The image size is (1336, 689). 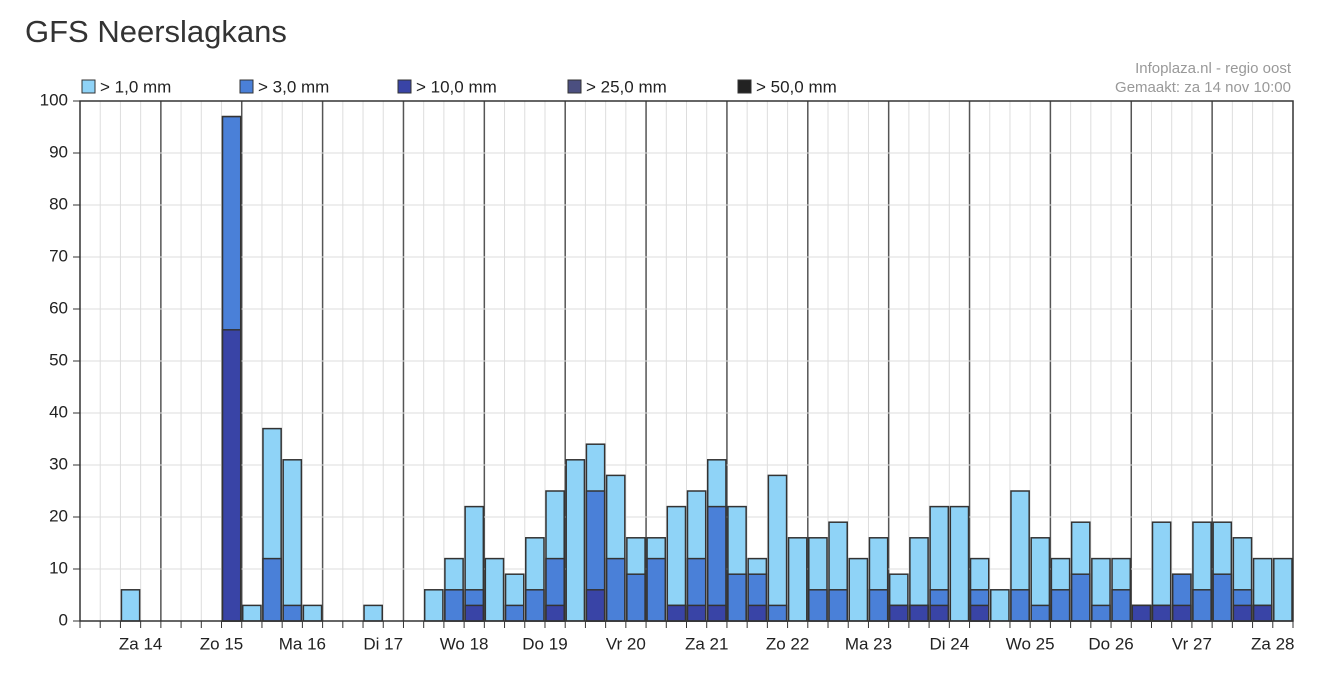 I want to click on x-tick-label: Vr 27, so click(x=1192, y=643).